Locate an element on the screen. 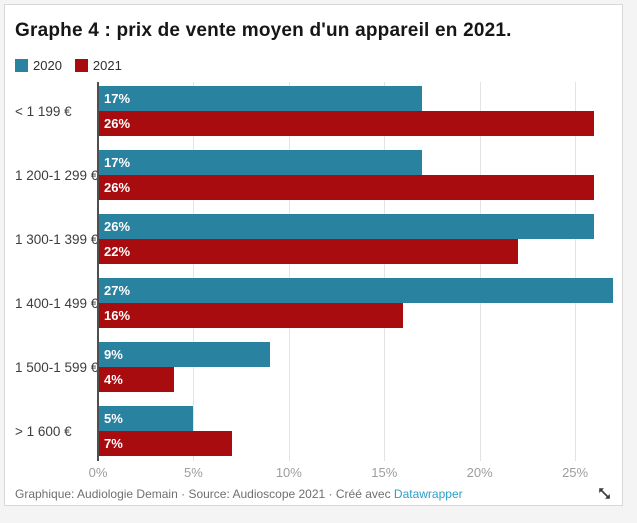 This screenshot has height=523, width=637. category-label: > 1 600 € is located at coordinates (43, 431).